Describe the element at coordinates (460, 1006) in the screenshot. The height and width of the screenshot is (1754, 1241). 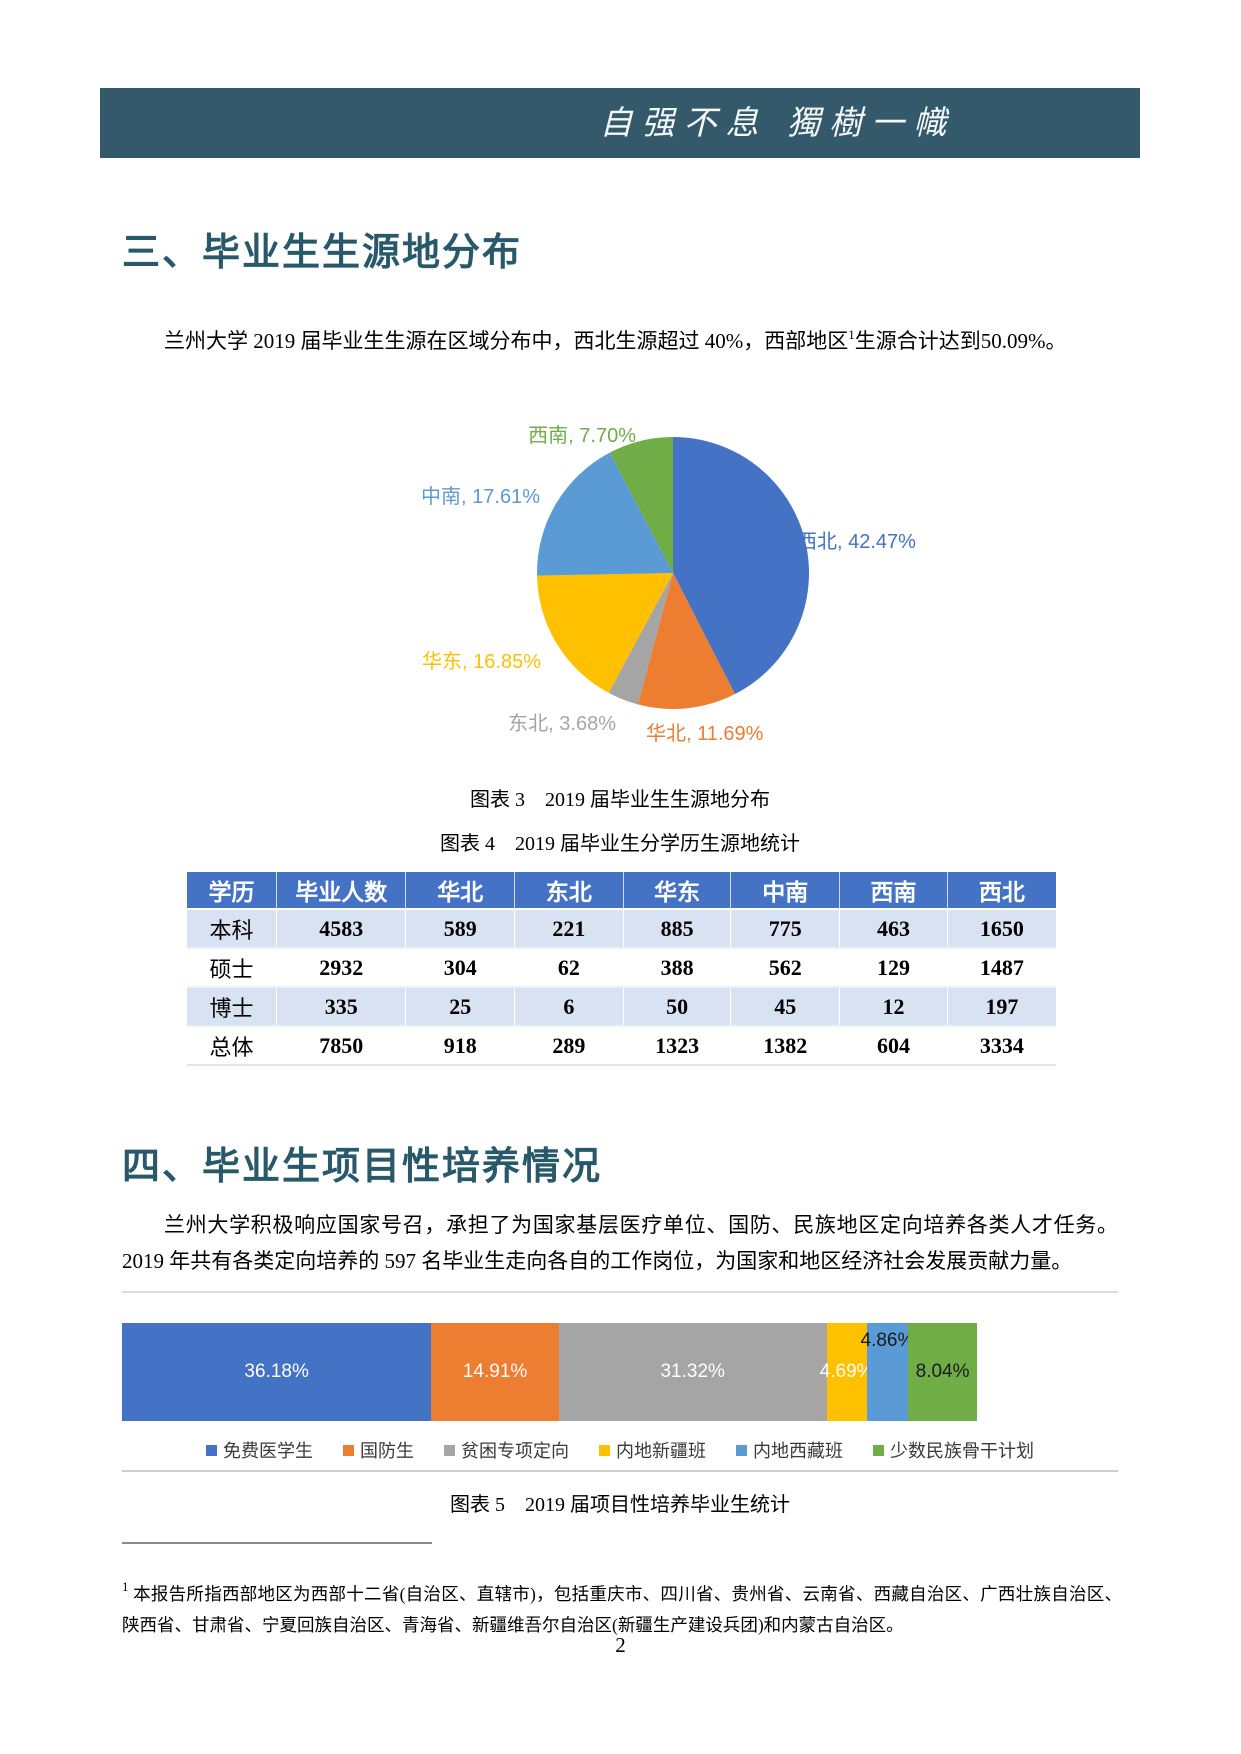
I see `table-cell: 25` at that location.